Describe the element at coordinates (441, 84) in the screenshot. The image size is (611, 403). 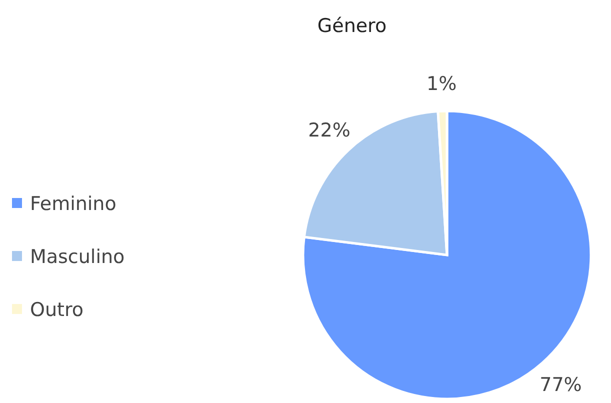
I see `data-label: 1%` at that location.